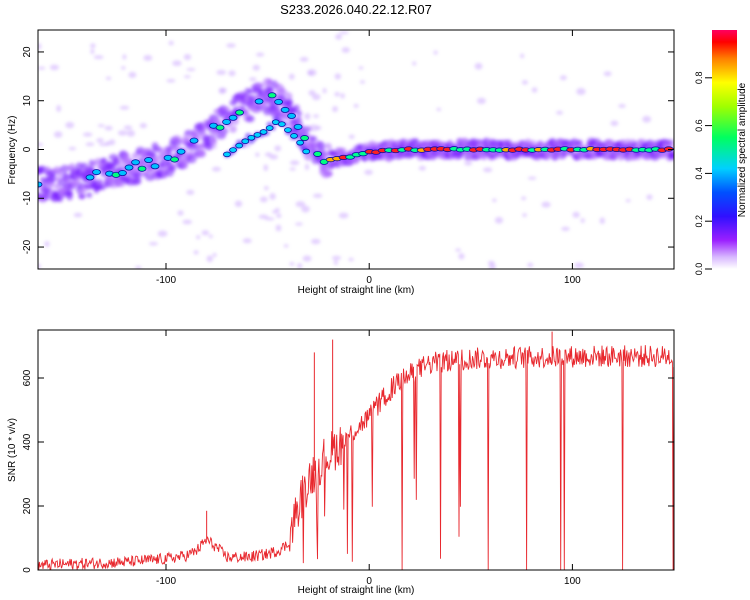 This screenshot has height=600, width=750. Describe the element at coordinates (356, 290) in the screenshot. I see `spectrogram-xlabel: Height of straight line (km)` at that location.